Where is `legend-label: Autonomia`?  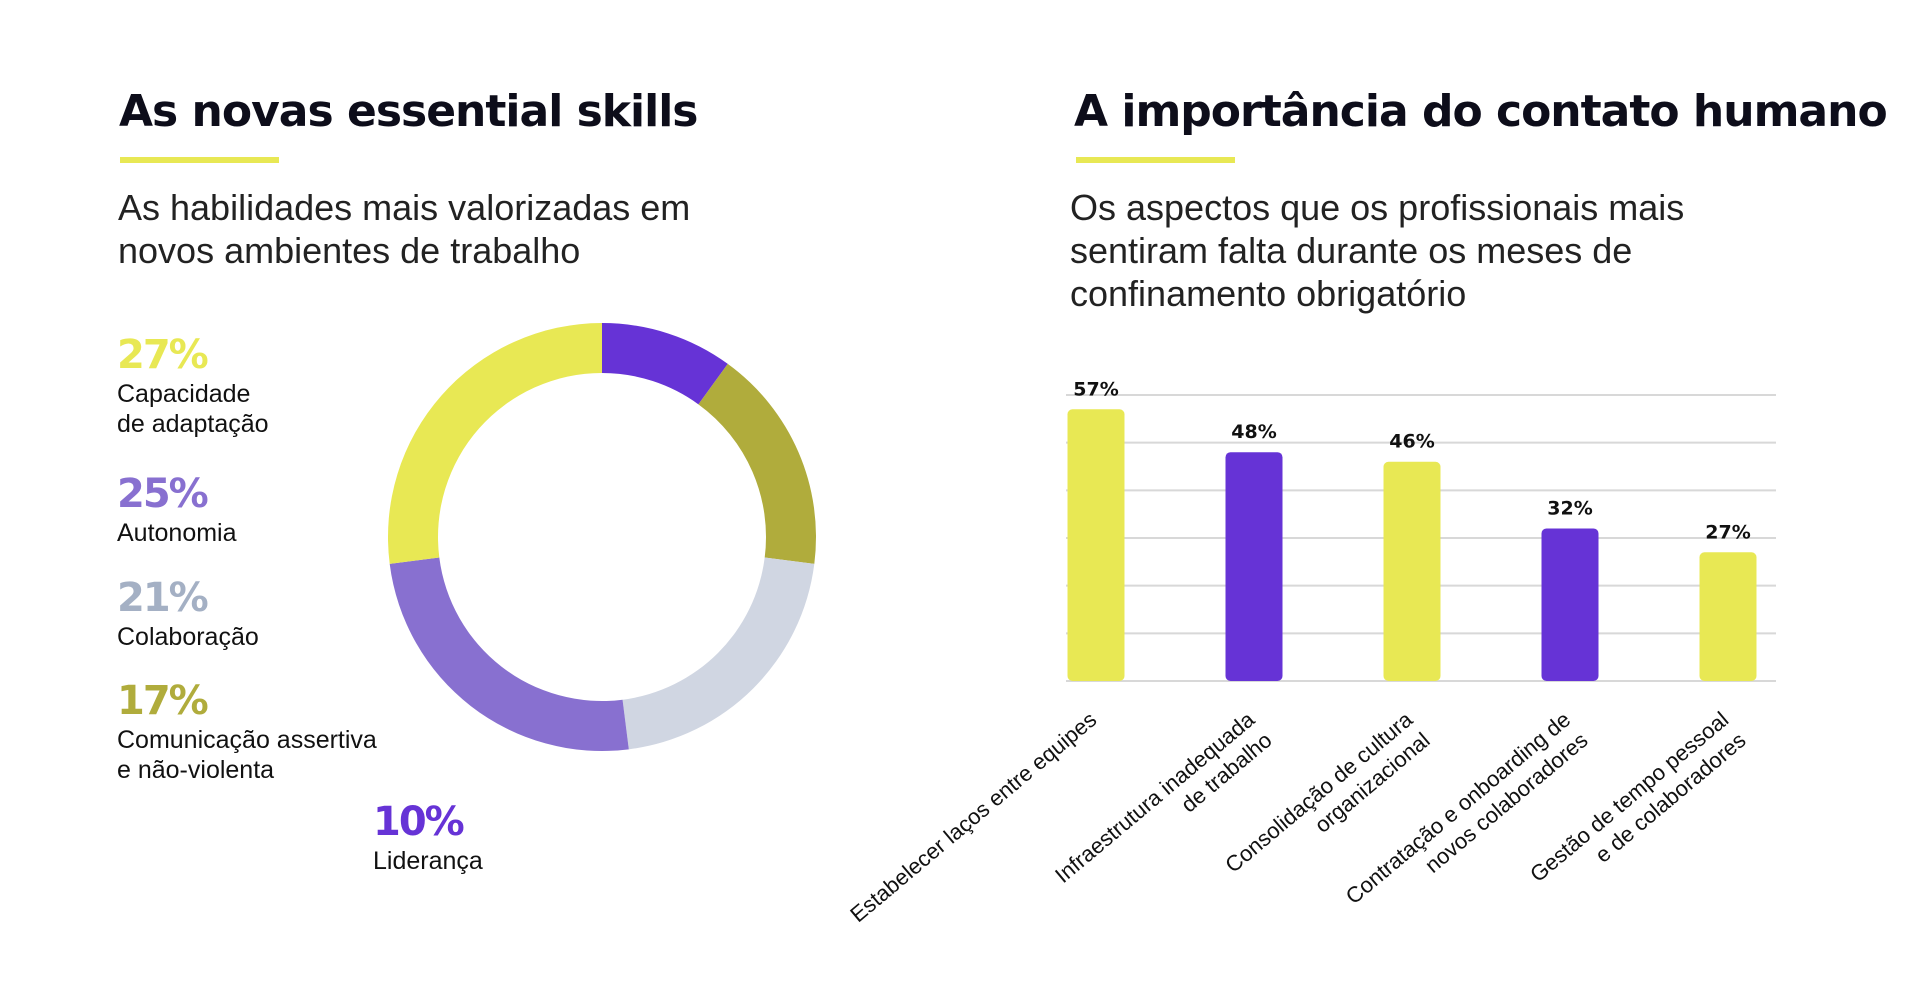 legend-label: Autonomia is located at coordinates (177, 533).